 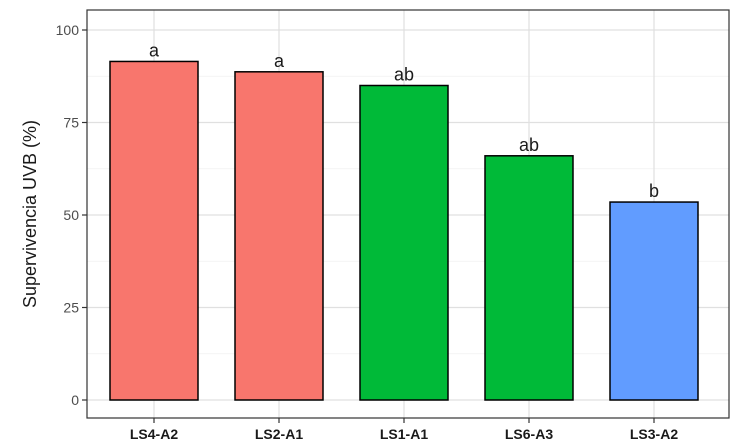 What do you see at coordinates (529, 434) in the screenshot?
I see `x-tick-label-ls6-a3: LS6-A3` at bounding box center [529, 434].